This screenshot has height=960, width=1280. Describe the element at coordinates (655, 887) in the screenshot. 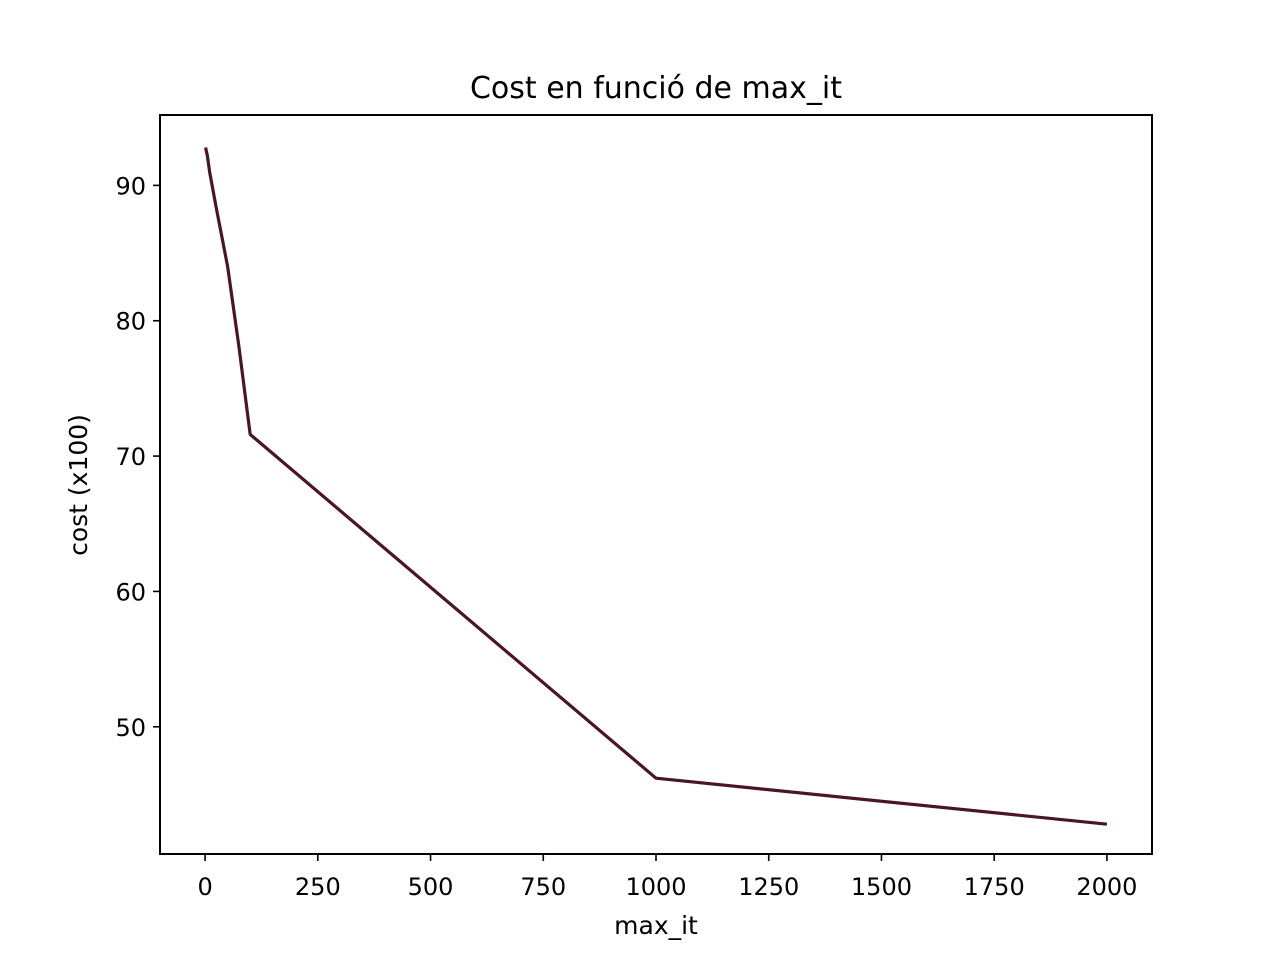

I see `x-tick-label: 1000` at that location.